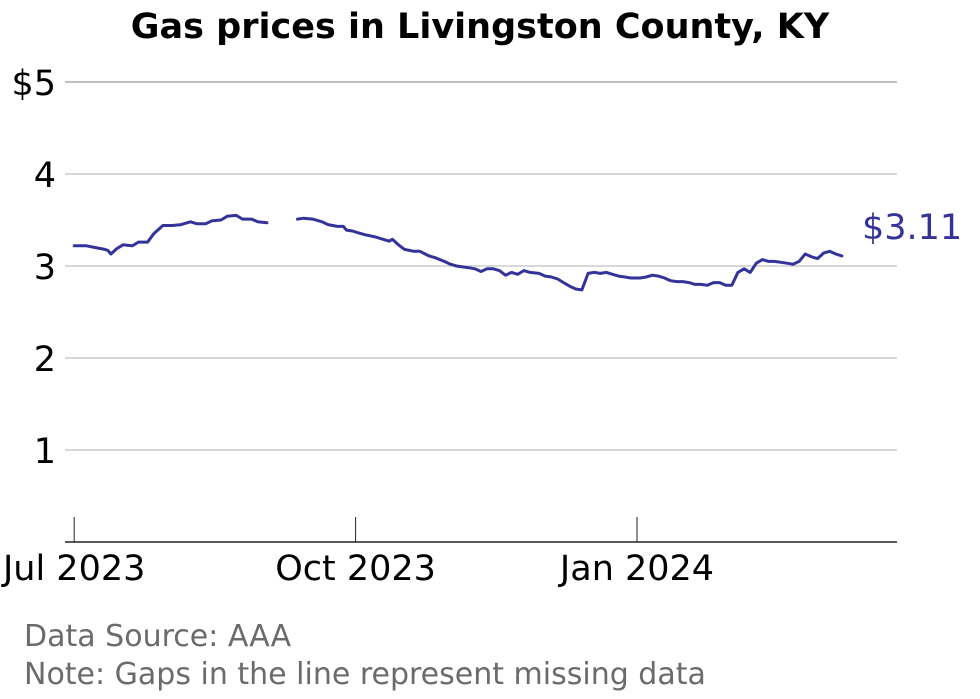 This screenshot has height=699, width=980. I want to click on y-axis-ticks: 1 2 3 4 $5, so click(33, 268).